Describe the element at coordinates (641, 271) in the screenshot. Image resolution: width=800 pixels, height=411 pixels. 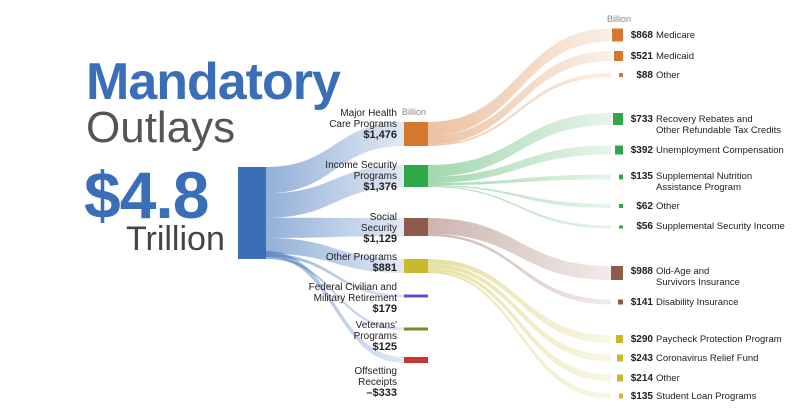
I see `subitem-amount: $988` at that location.